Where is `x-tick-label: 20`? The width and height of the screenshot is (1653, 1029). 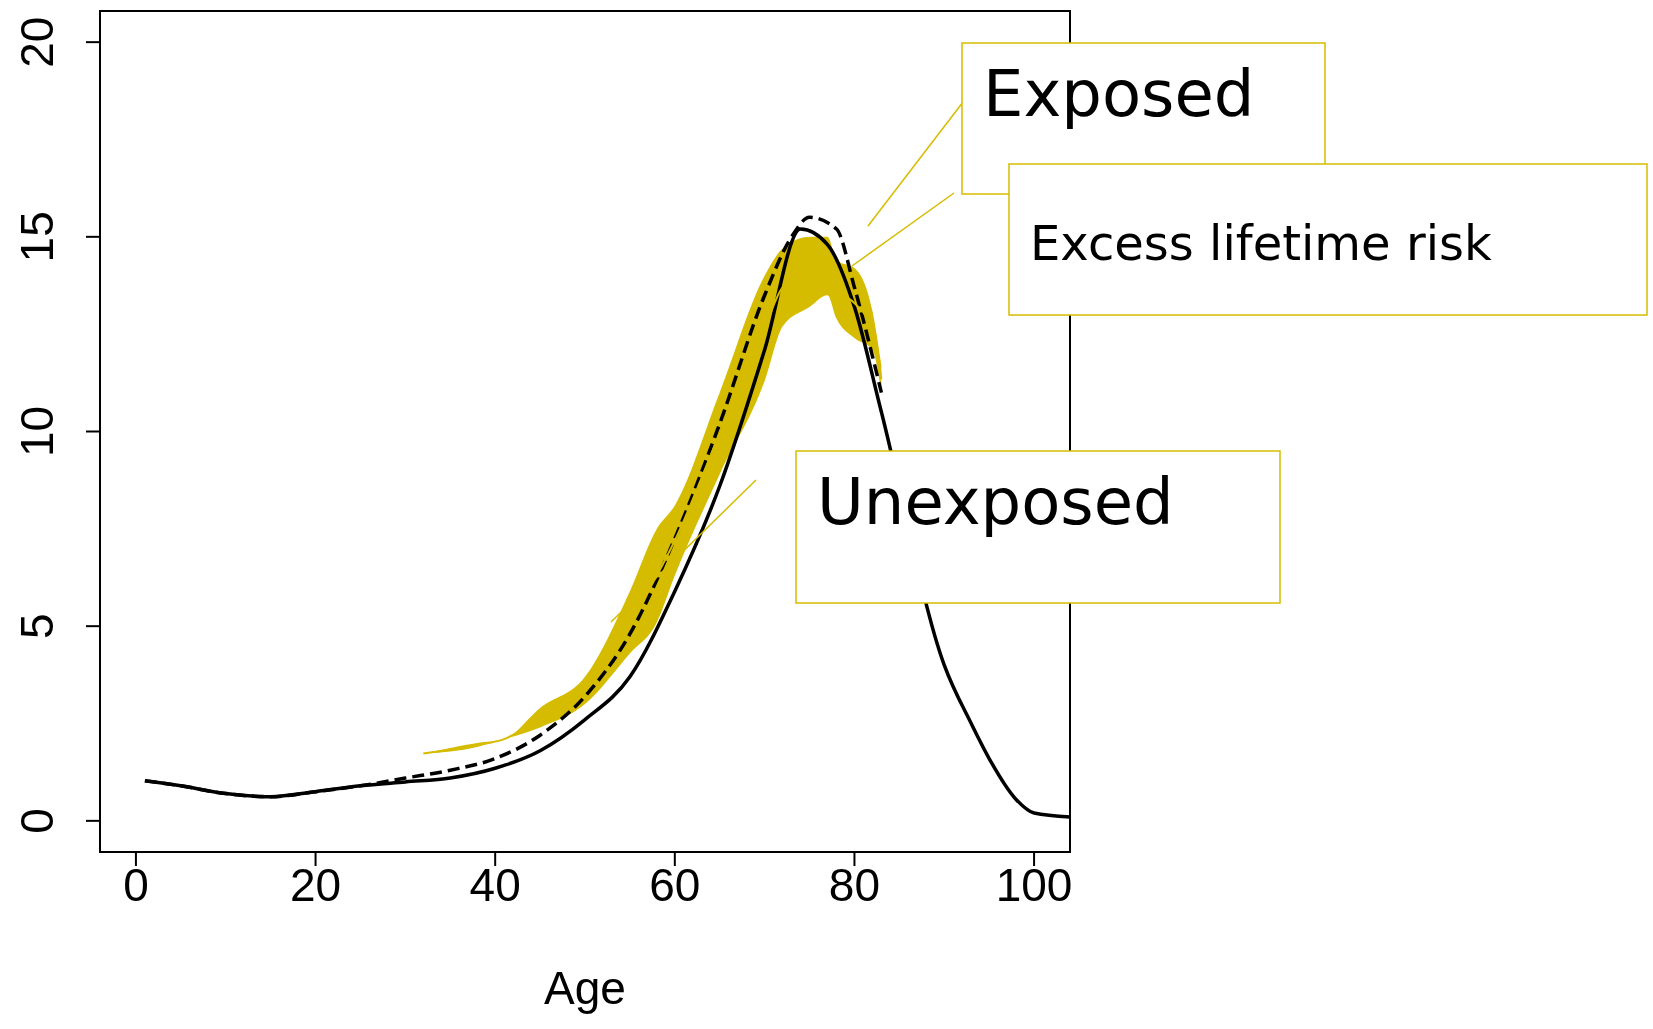
x-tick-label: 20 is located at coordinates (315, 884).